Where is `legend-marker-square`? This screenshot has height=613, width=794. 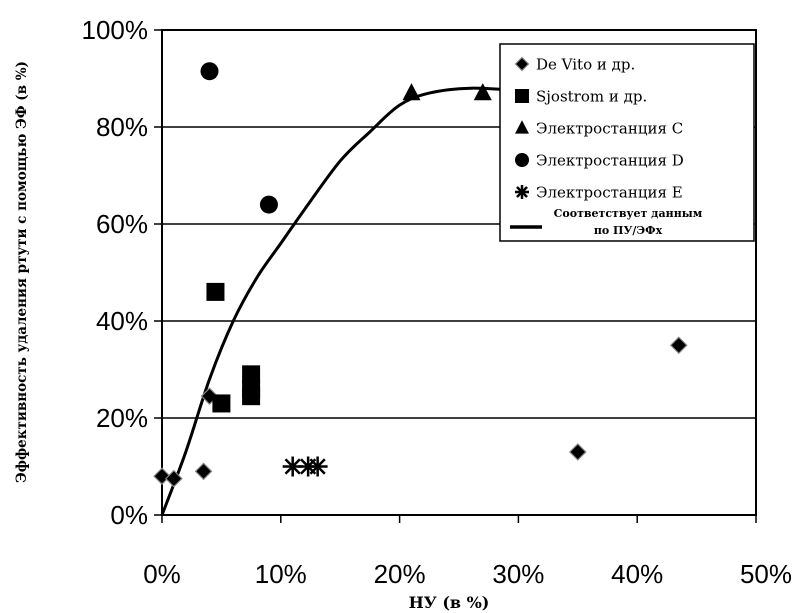
legend-marker-square is located at coordinates (522, 96).